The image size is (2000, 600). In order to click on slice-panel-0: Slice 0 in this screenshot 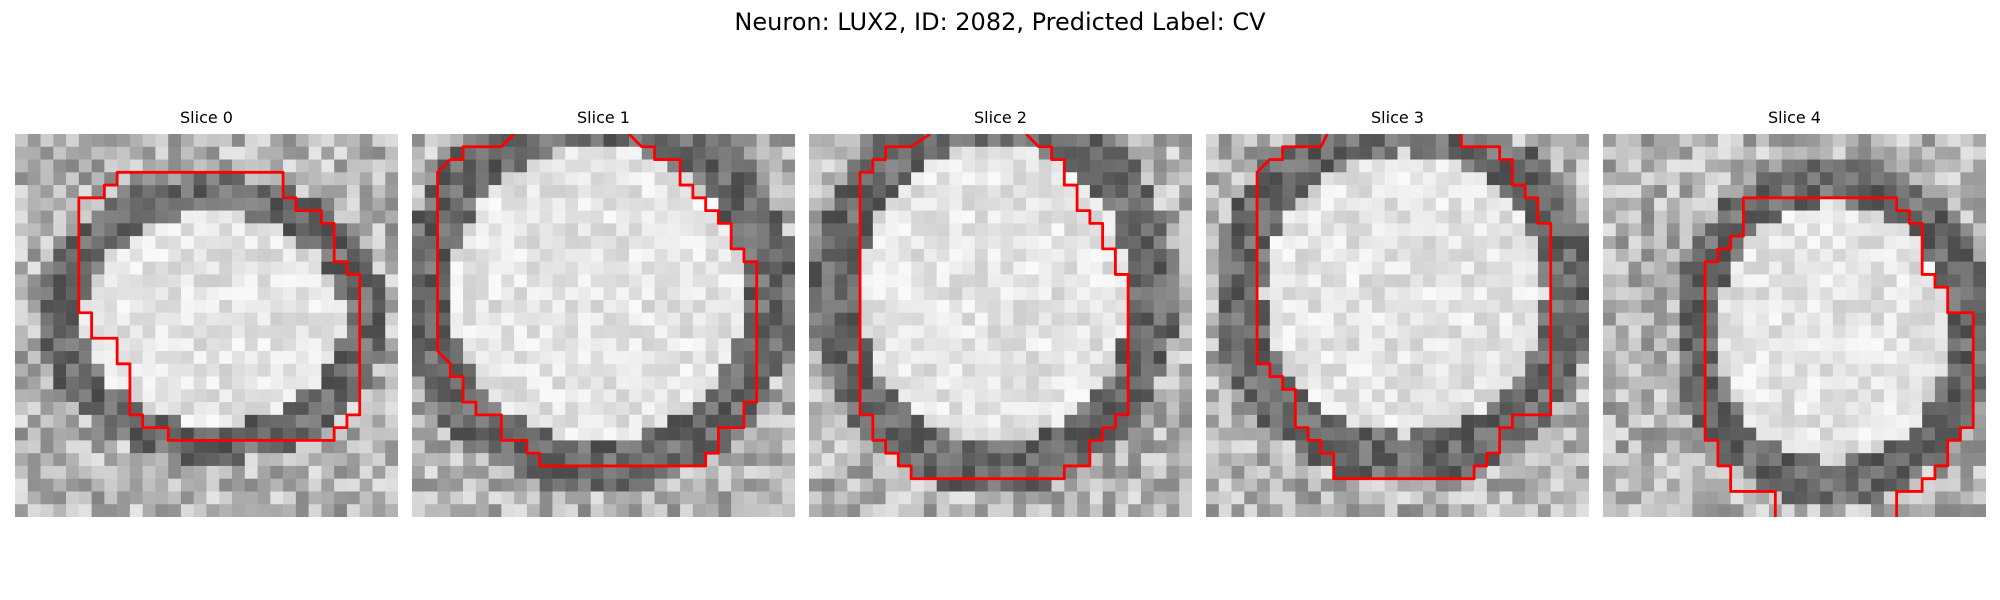, I will do `click(206, 312)`.